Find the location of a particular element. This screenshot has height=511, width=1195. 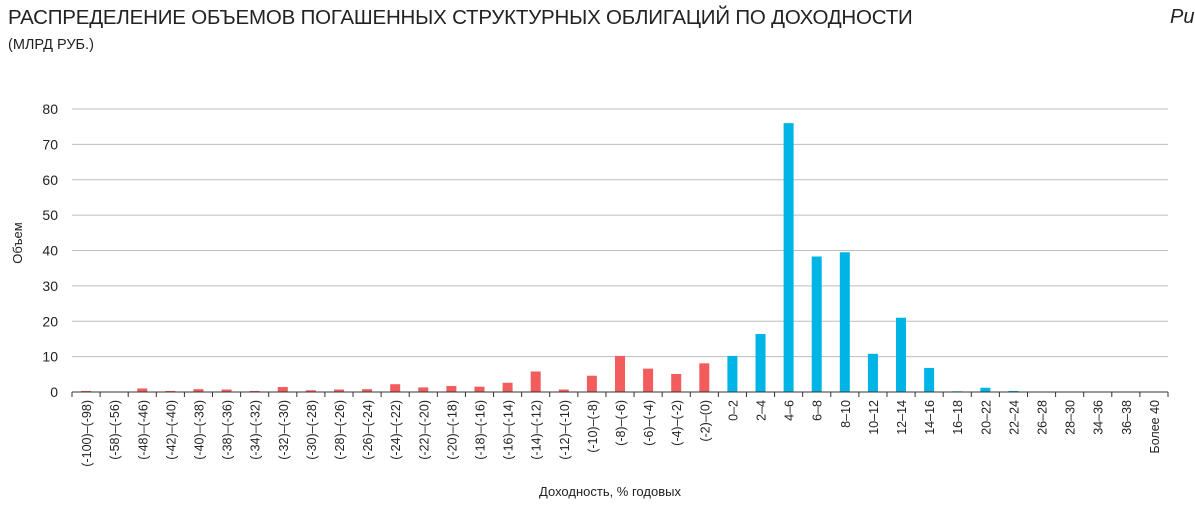

x-tick-label: 22–24 is located at coordinates (1014, 417).